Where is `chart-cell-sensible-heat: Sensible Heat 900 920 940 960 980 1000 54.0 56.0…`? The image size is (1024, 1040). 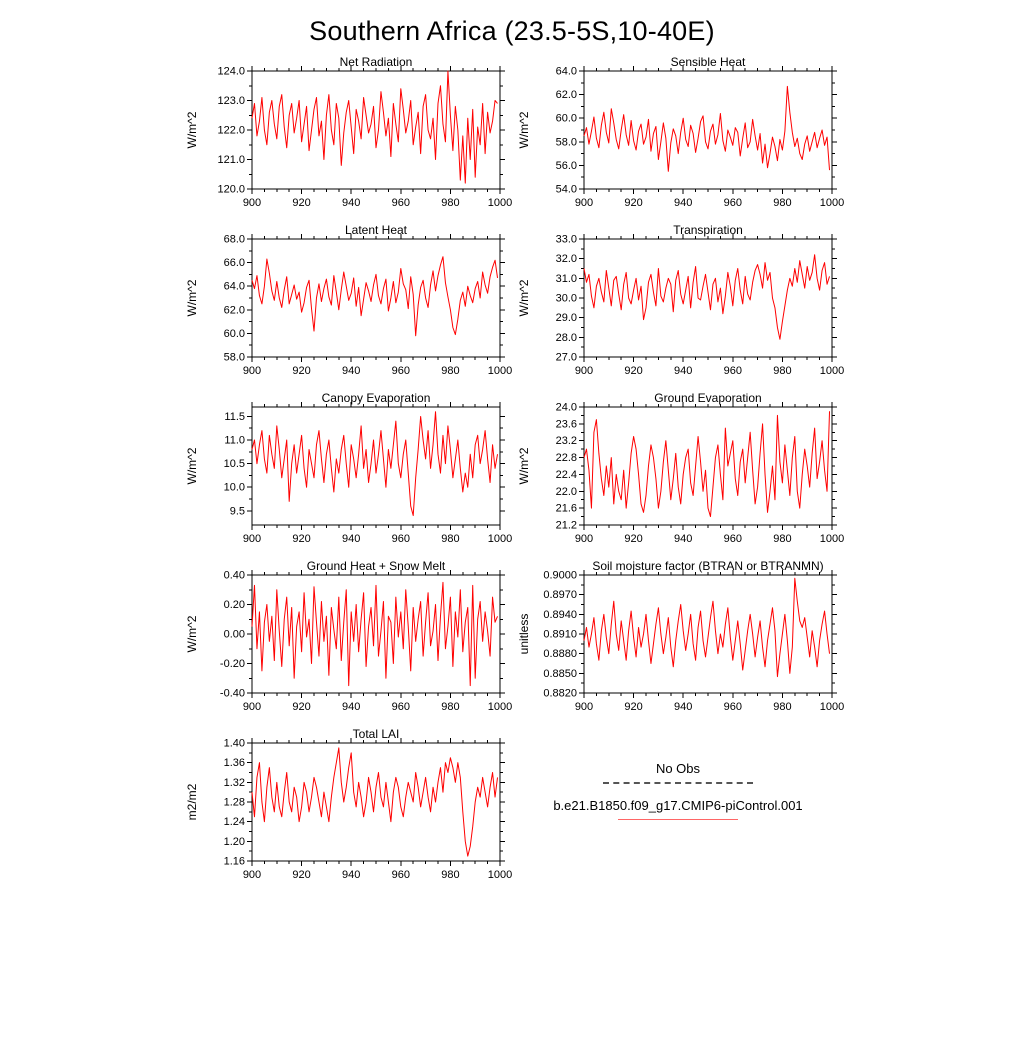
chart-cell-sensible-heat: Sensible Heat 900 920 940 960 980 1000 54.0 56.0… is located at coordinates (678, 139).